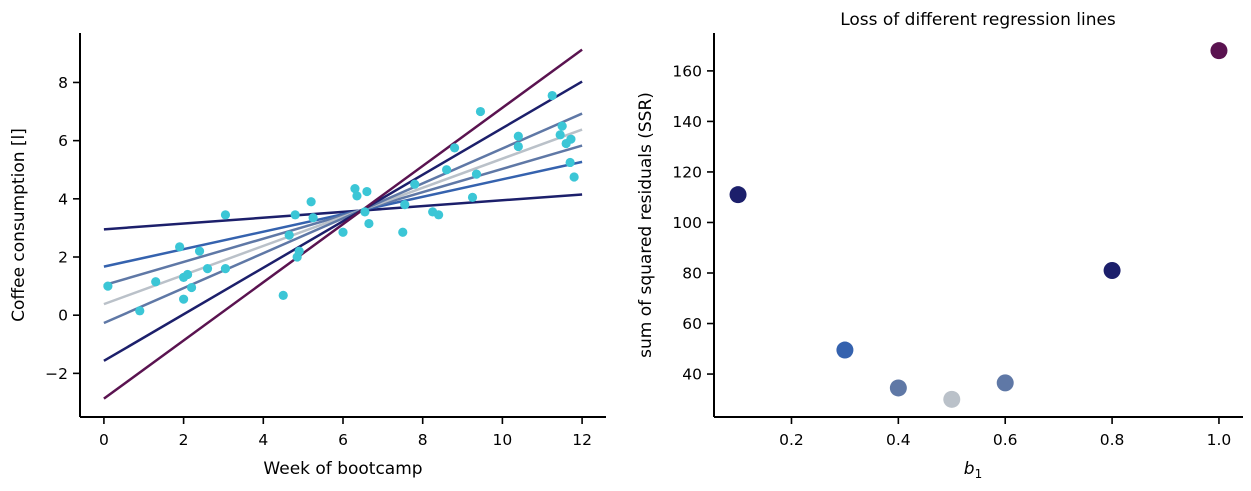 Image resolution: width=1251 pixels, height=491 pixels. Describe the element at coordinates (687, 71) in the screenshot. I see `right-y-tick-label: 160` at that location.